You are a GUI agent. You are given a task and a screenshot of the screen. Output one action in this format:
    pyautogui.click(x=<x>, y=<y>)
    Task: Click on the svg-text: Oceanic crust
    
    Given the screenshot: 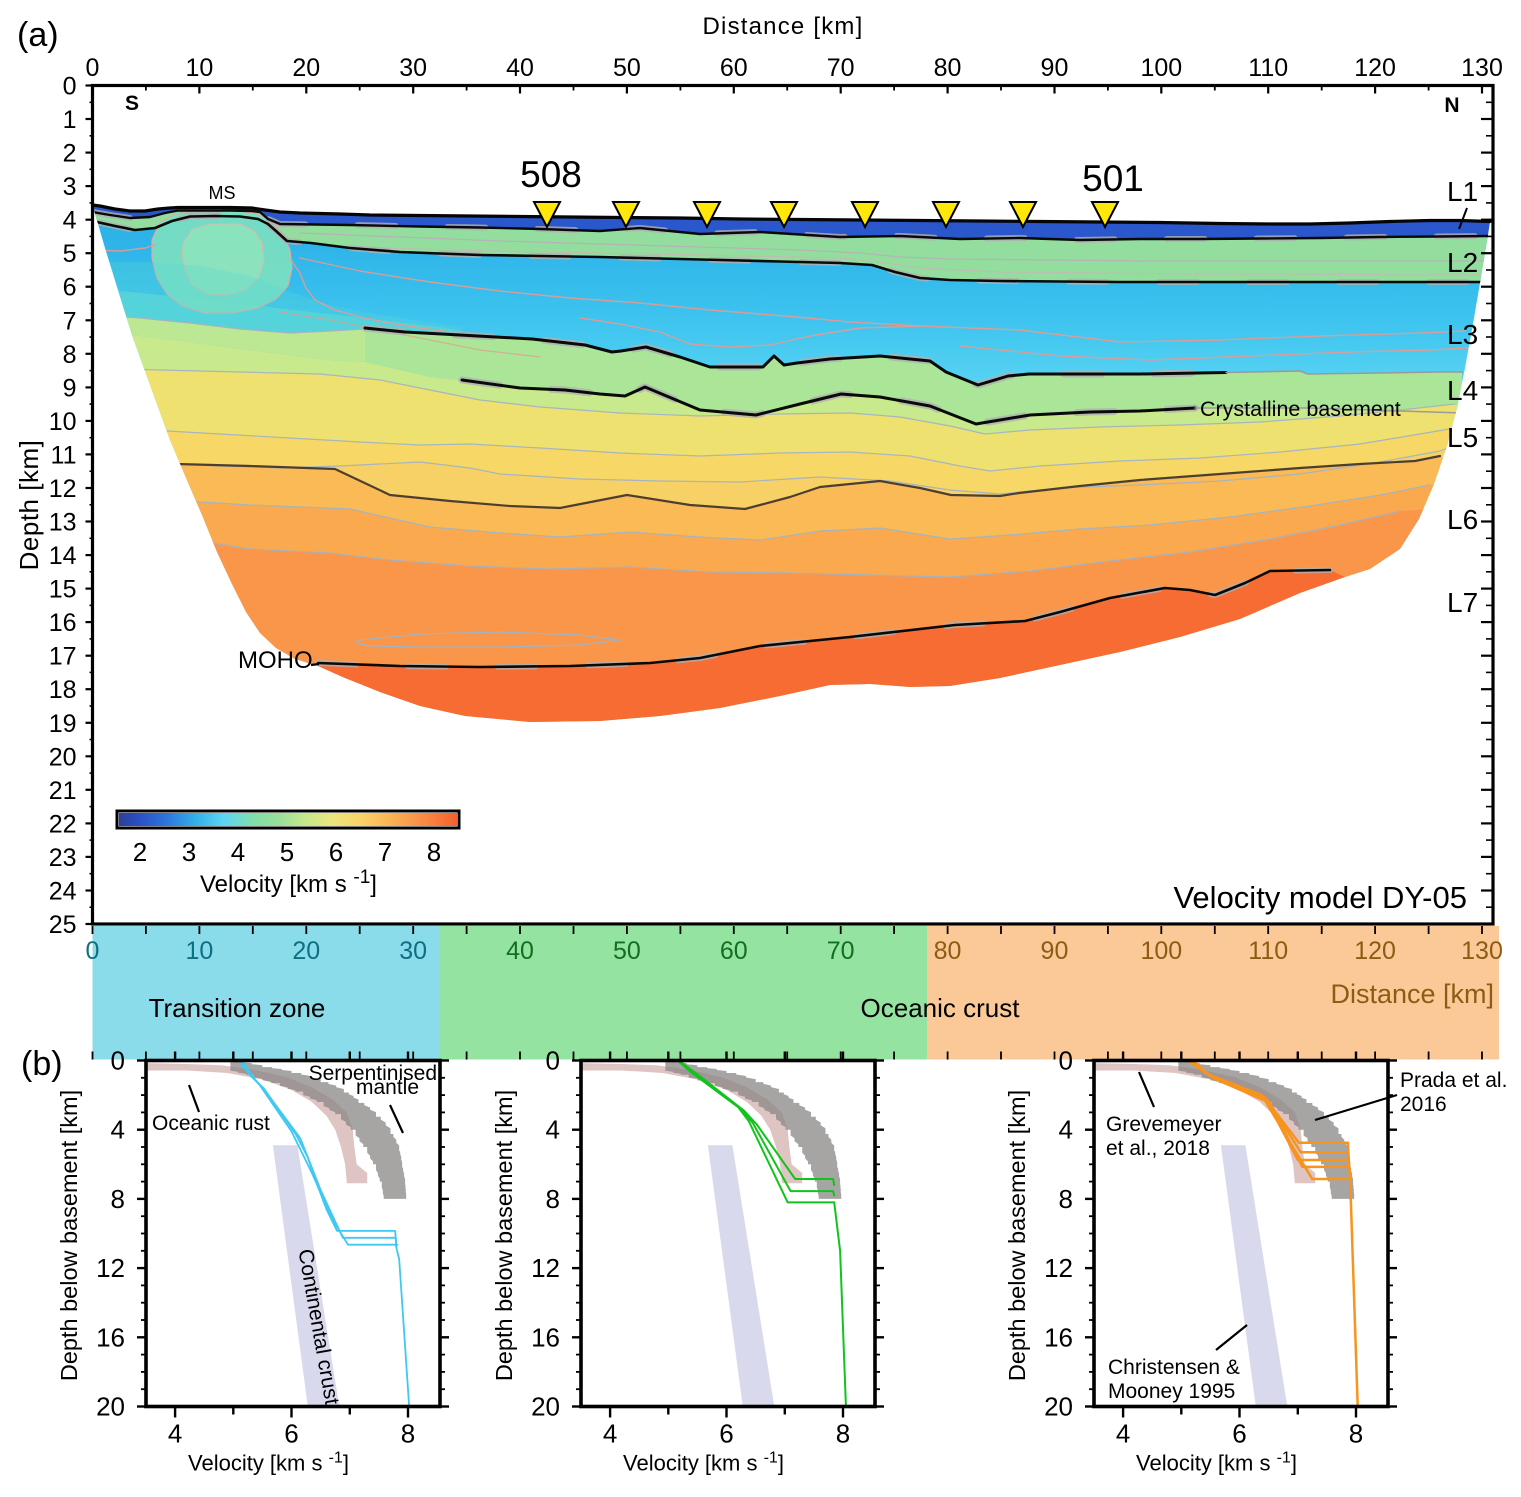 What is the action you would take?
    pyautogui.click(x=941, y=1008)
    